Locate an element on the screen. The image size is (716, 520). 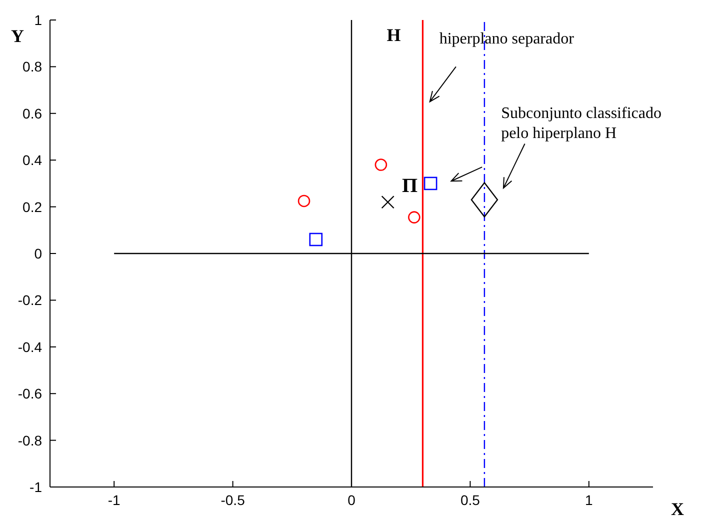
ref-line-label: H is located at coordinates (393, 34).